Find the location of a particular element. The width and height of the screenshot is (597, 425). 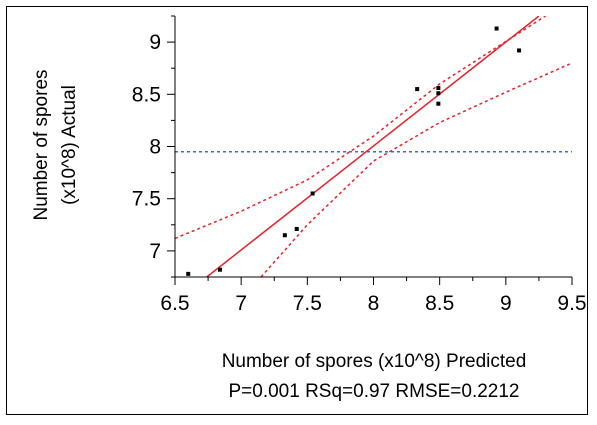

x-tick-label: 9 is located at coordinates (506, 303).